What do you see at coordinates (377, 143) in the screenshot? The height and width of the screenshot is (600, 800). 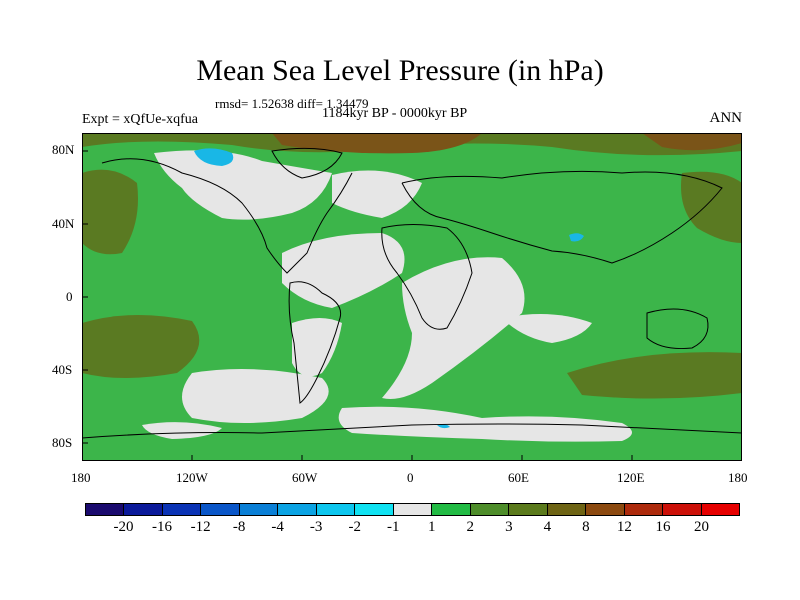 I see `greenland-brown` at bounding box center [377, 143].